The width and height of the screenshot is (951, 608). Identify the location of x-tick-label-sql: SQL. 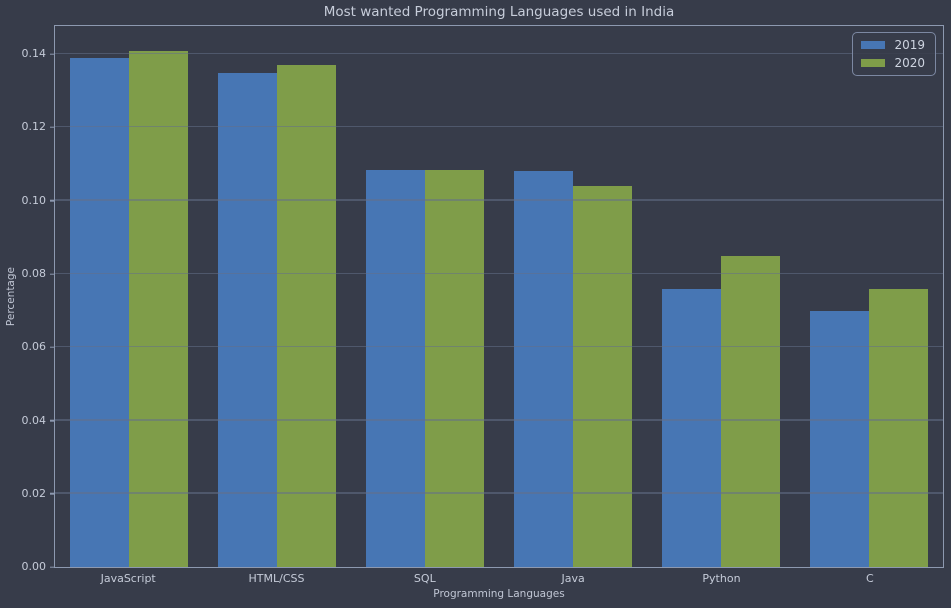
(424, 578).